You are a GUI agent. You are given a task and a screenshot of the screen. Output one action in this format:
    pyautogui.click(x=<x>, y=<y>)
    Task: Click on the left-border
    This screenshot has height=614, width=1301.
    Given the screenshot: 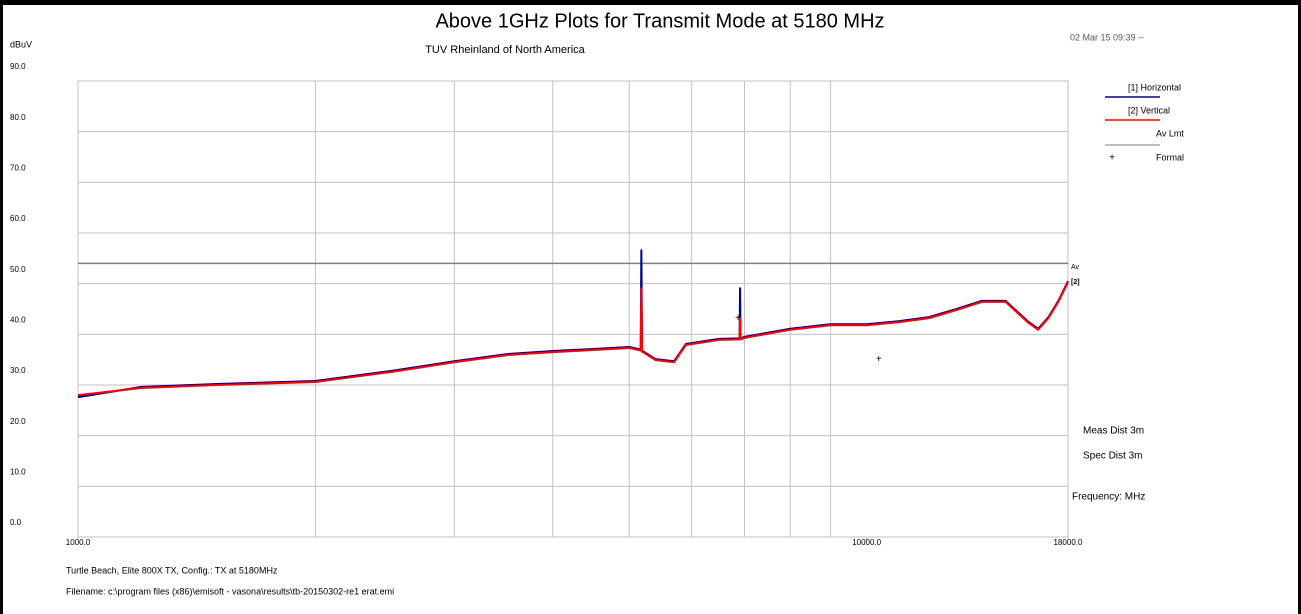 What is the action you would take?
    pyautogui.click(x=1, y=307)
    